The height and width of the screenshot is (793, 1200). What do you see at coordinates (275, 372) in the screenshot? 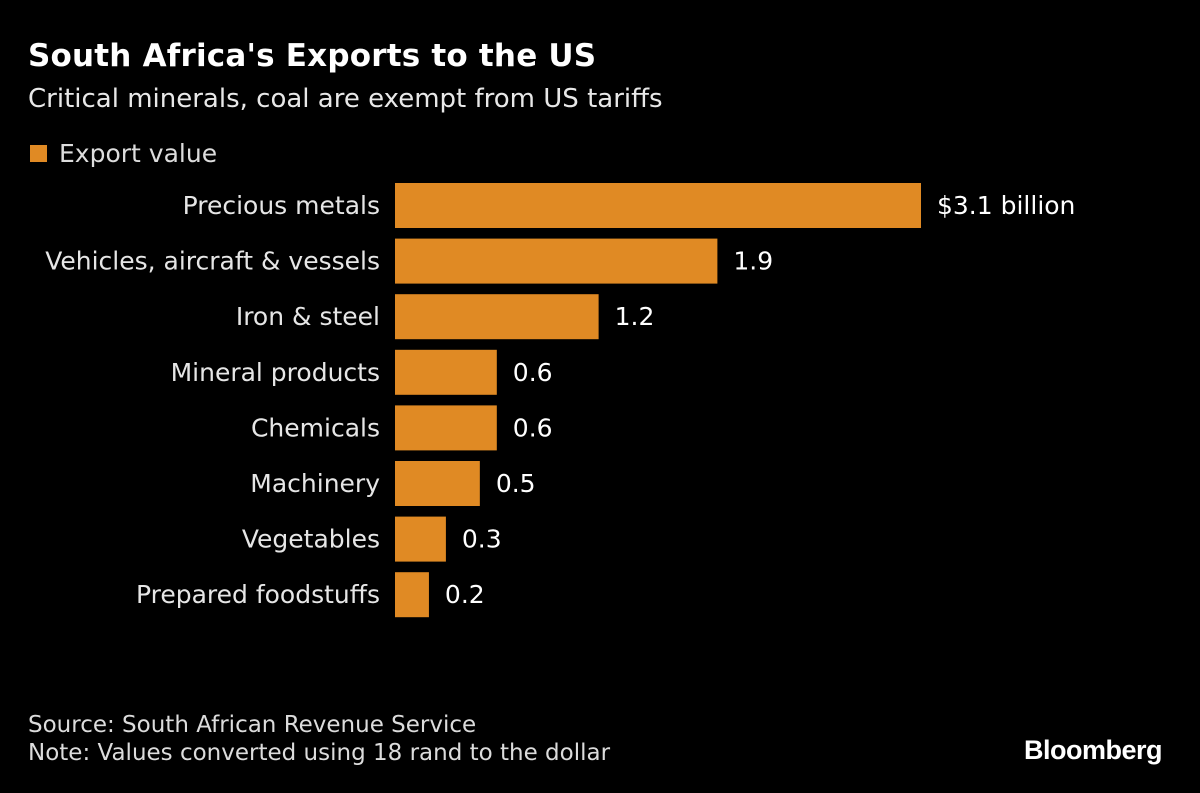
I see `category-label: Mineral products` at bounding box center [275, 372].